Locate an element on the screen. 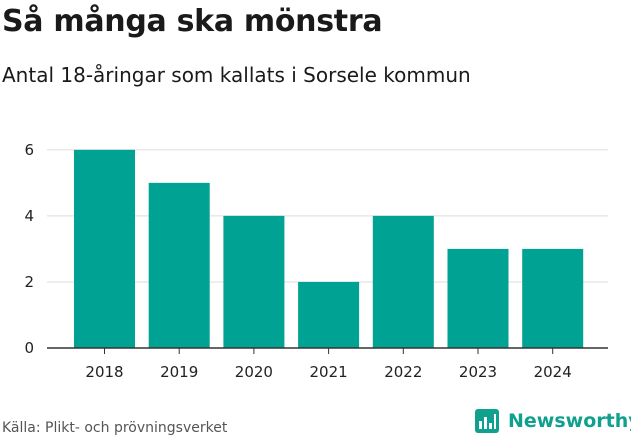  brand-name: Newsworthy is located at coordinates (569, 421).